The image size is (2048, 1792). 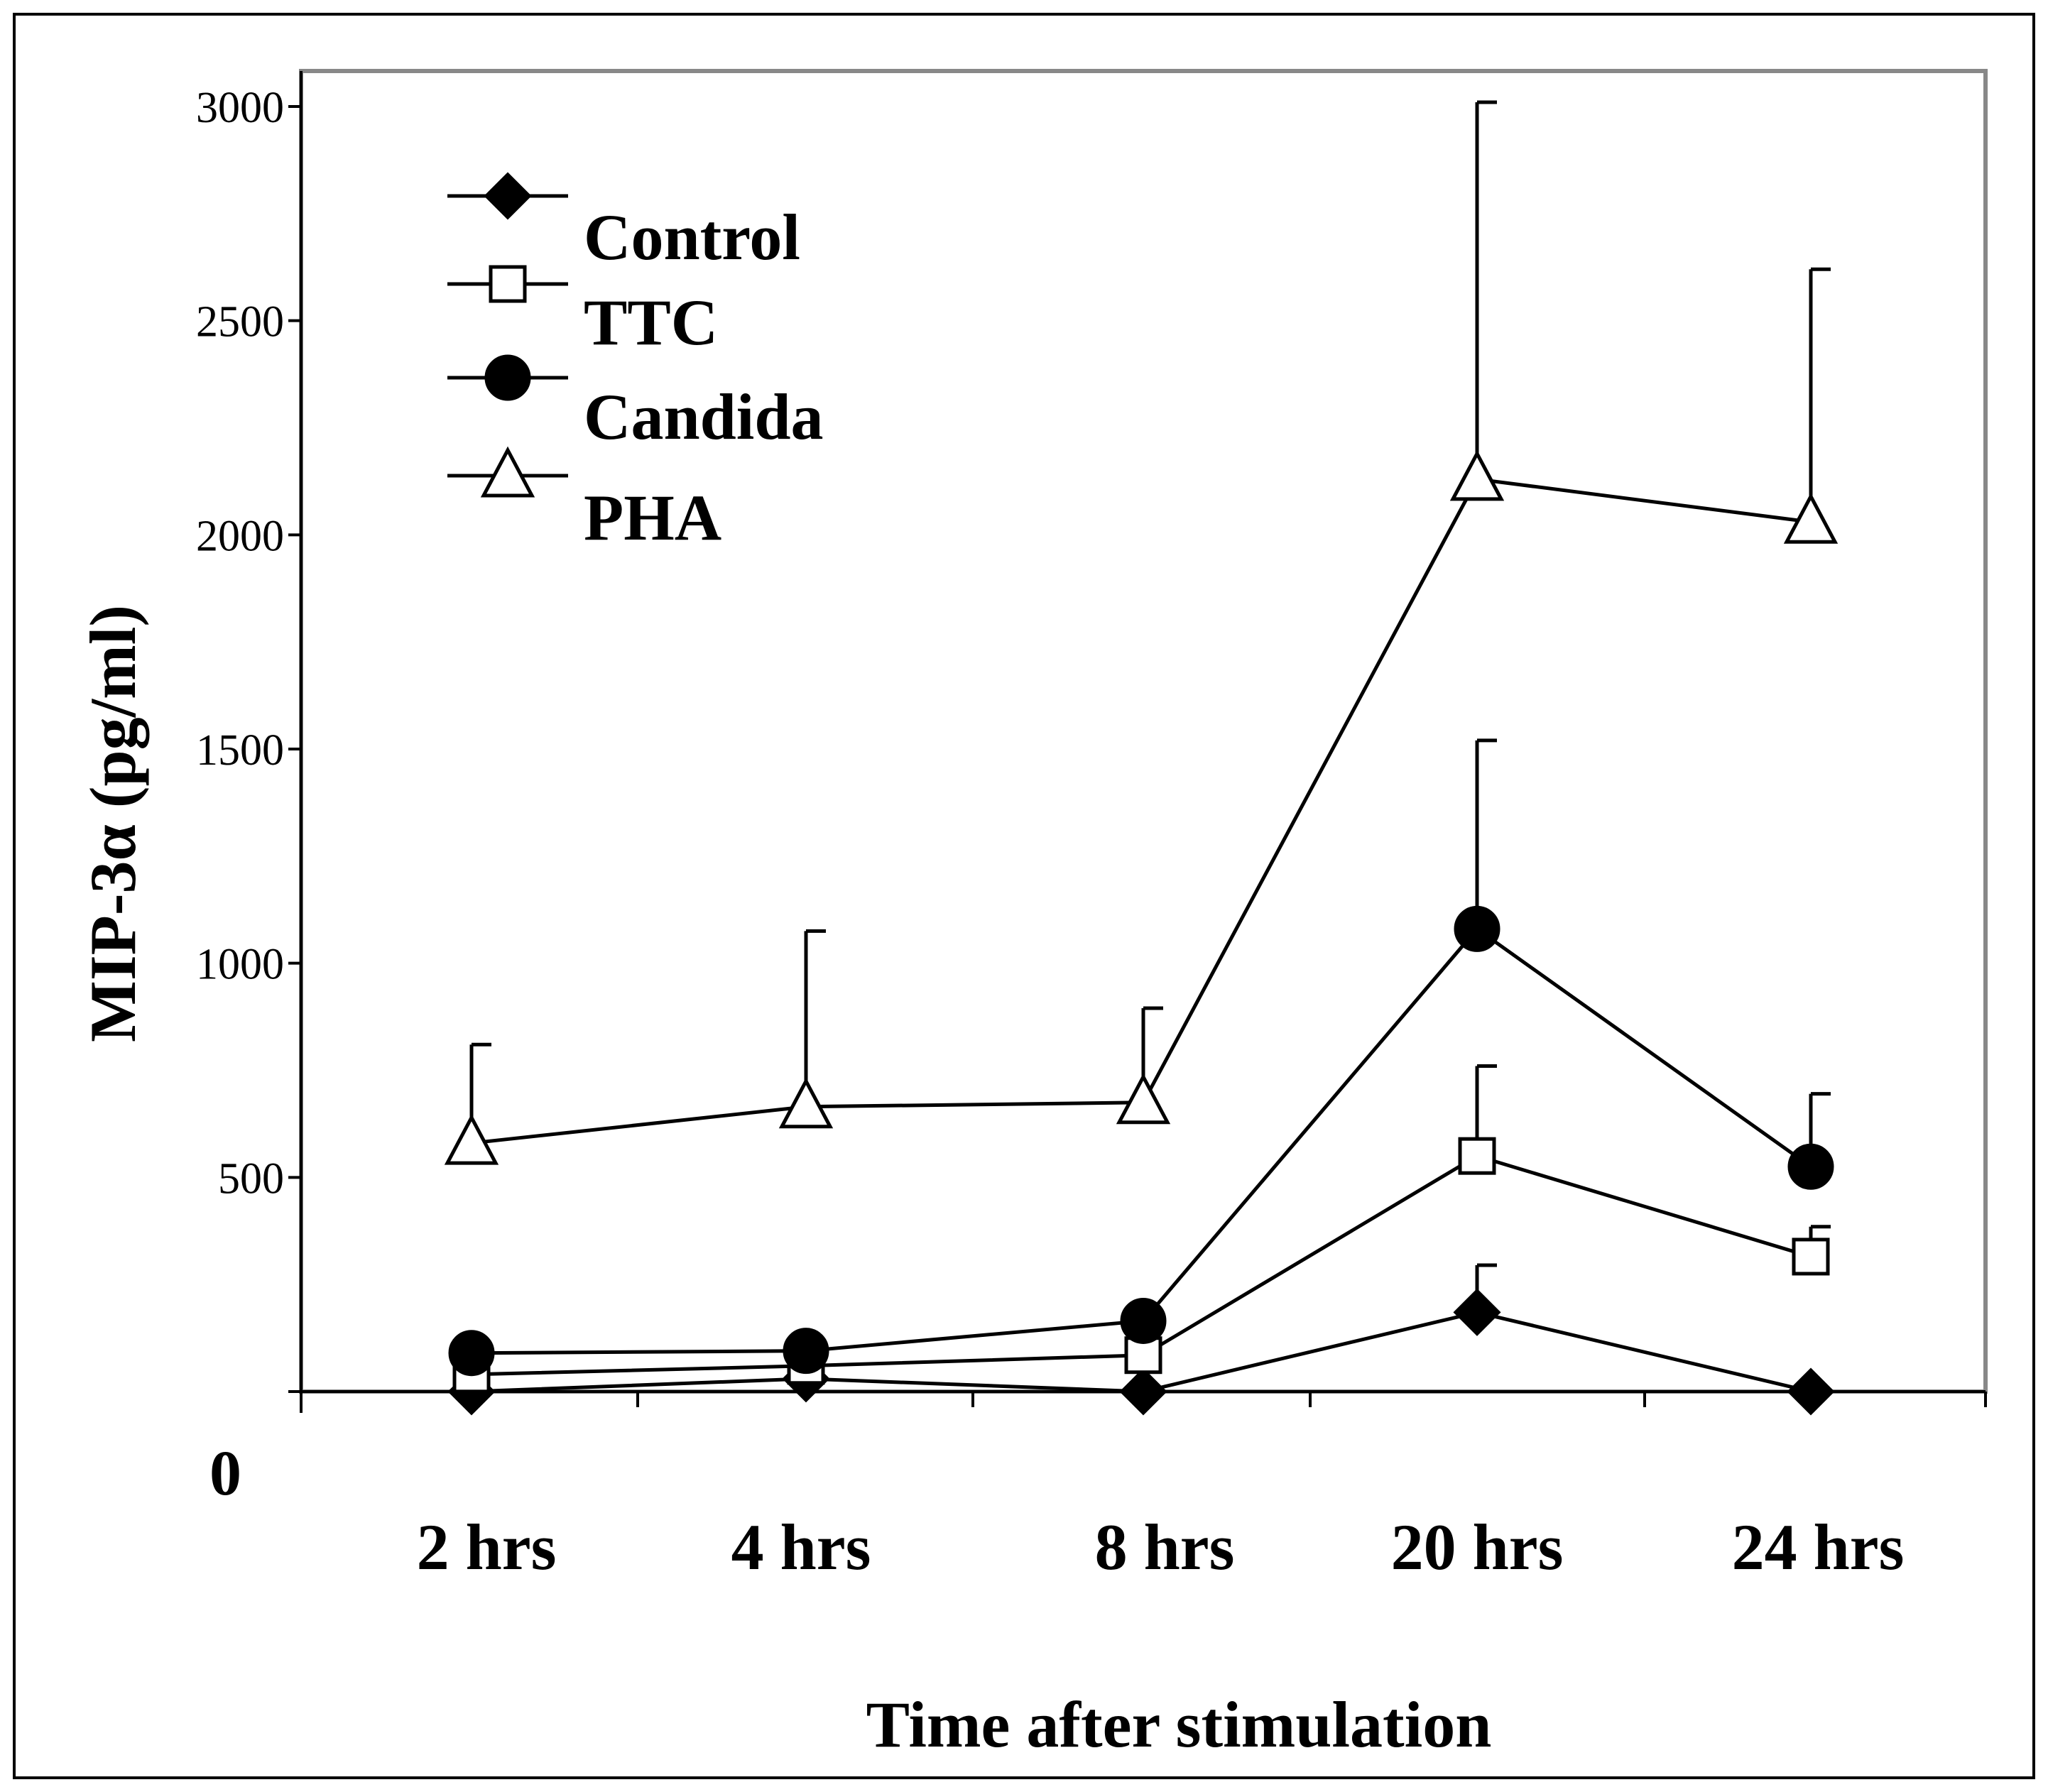 What do you see at coordinates (1818, 1547) in the screenshot?
I see `x-tick-label: 24 hrs` at bounding box center [1818, 1547].